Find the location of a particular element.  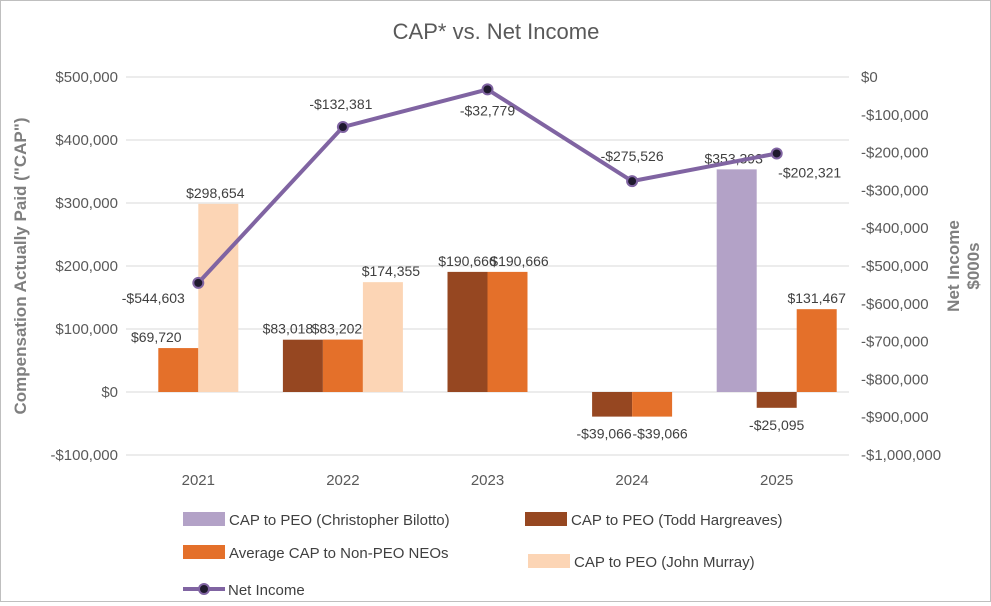

legend-marker-net-income is located at coordinates (204, 589).